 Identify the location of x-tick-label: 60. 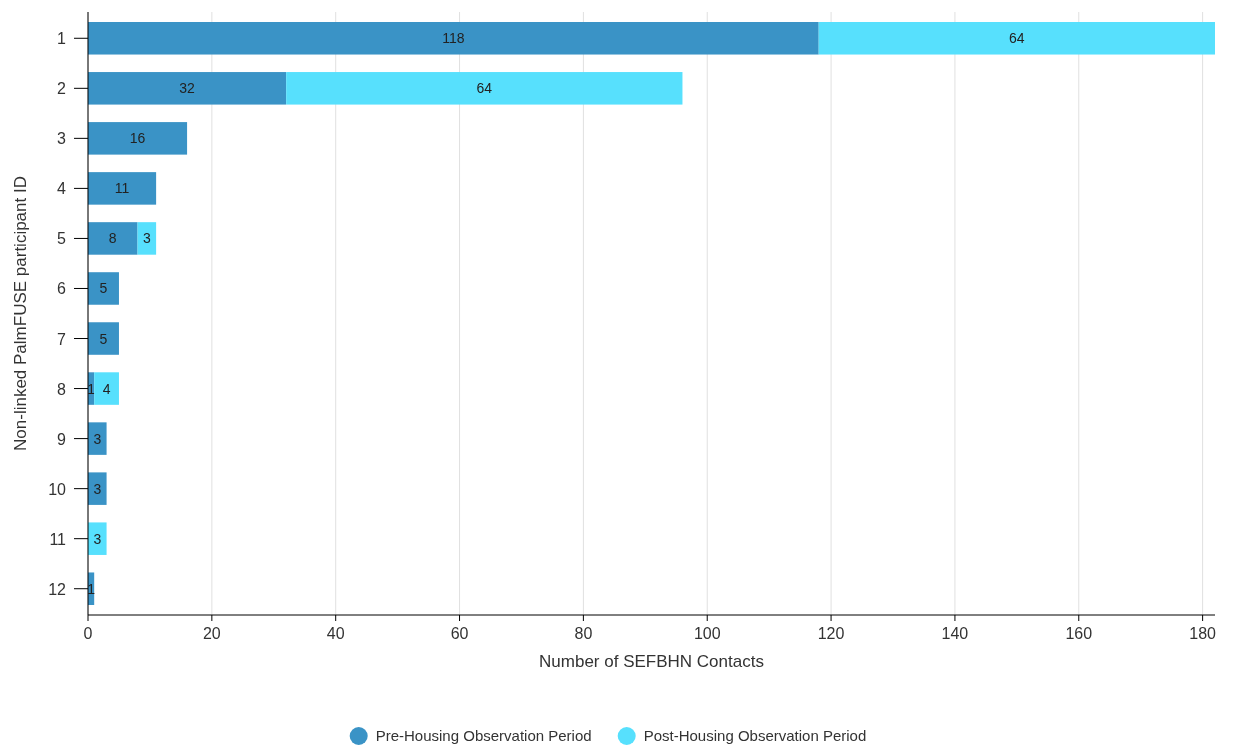
(459, 633).